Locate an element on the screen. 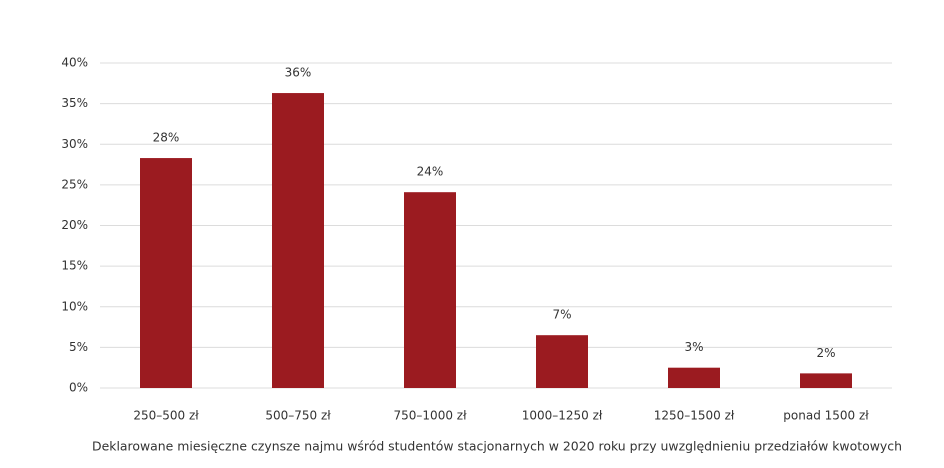 This screenshot has width=944, height=468. x-tick-label: 500–750 zł is located at coordinates (298, 416).